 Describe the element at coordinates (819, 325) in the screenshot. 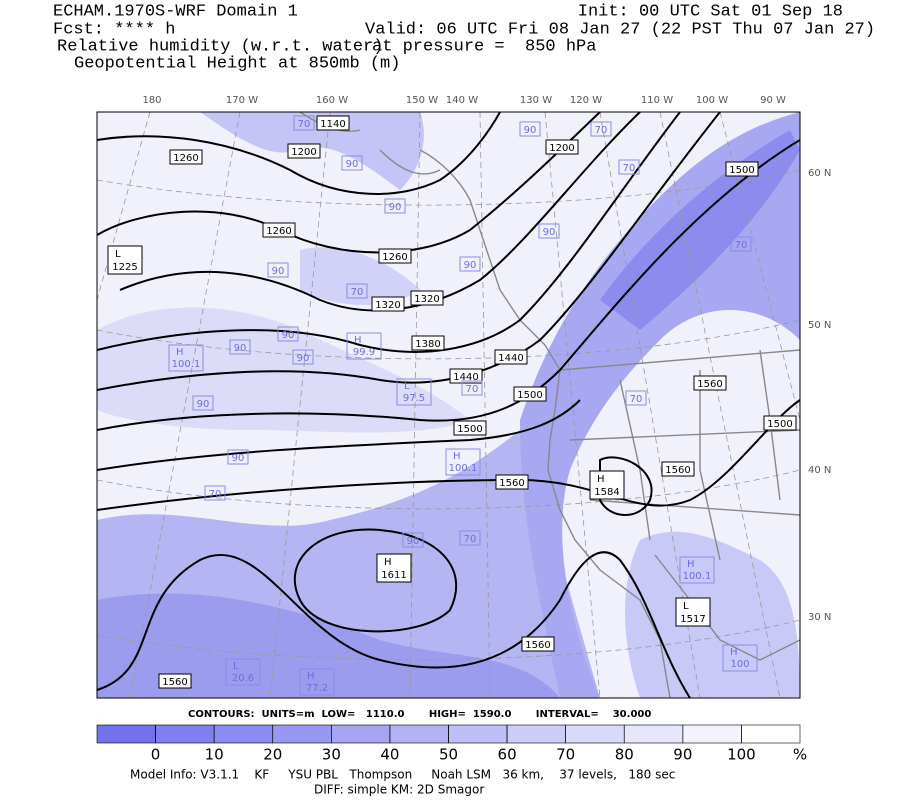

I see `latitude-label: 50 N` at that location.